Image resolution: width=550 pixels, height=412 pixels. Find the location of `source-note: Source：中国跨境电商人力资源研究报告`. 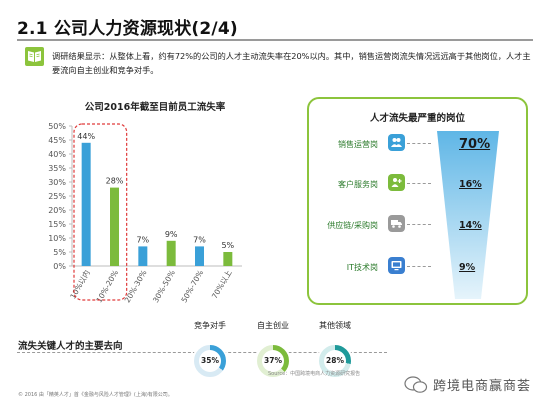

source-note: Source：中国跨境电商人力资源研究报告 is located at coordinates (314, 374).